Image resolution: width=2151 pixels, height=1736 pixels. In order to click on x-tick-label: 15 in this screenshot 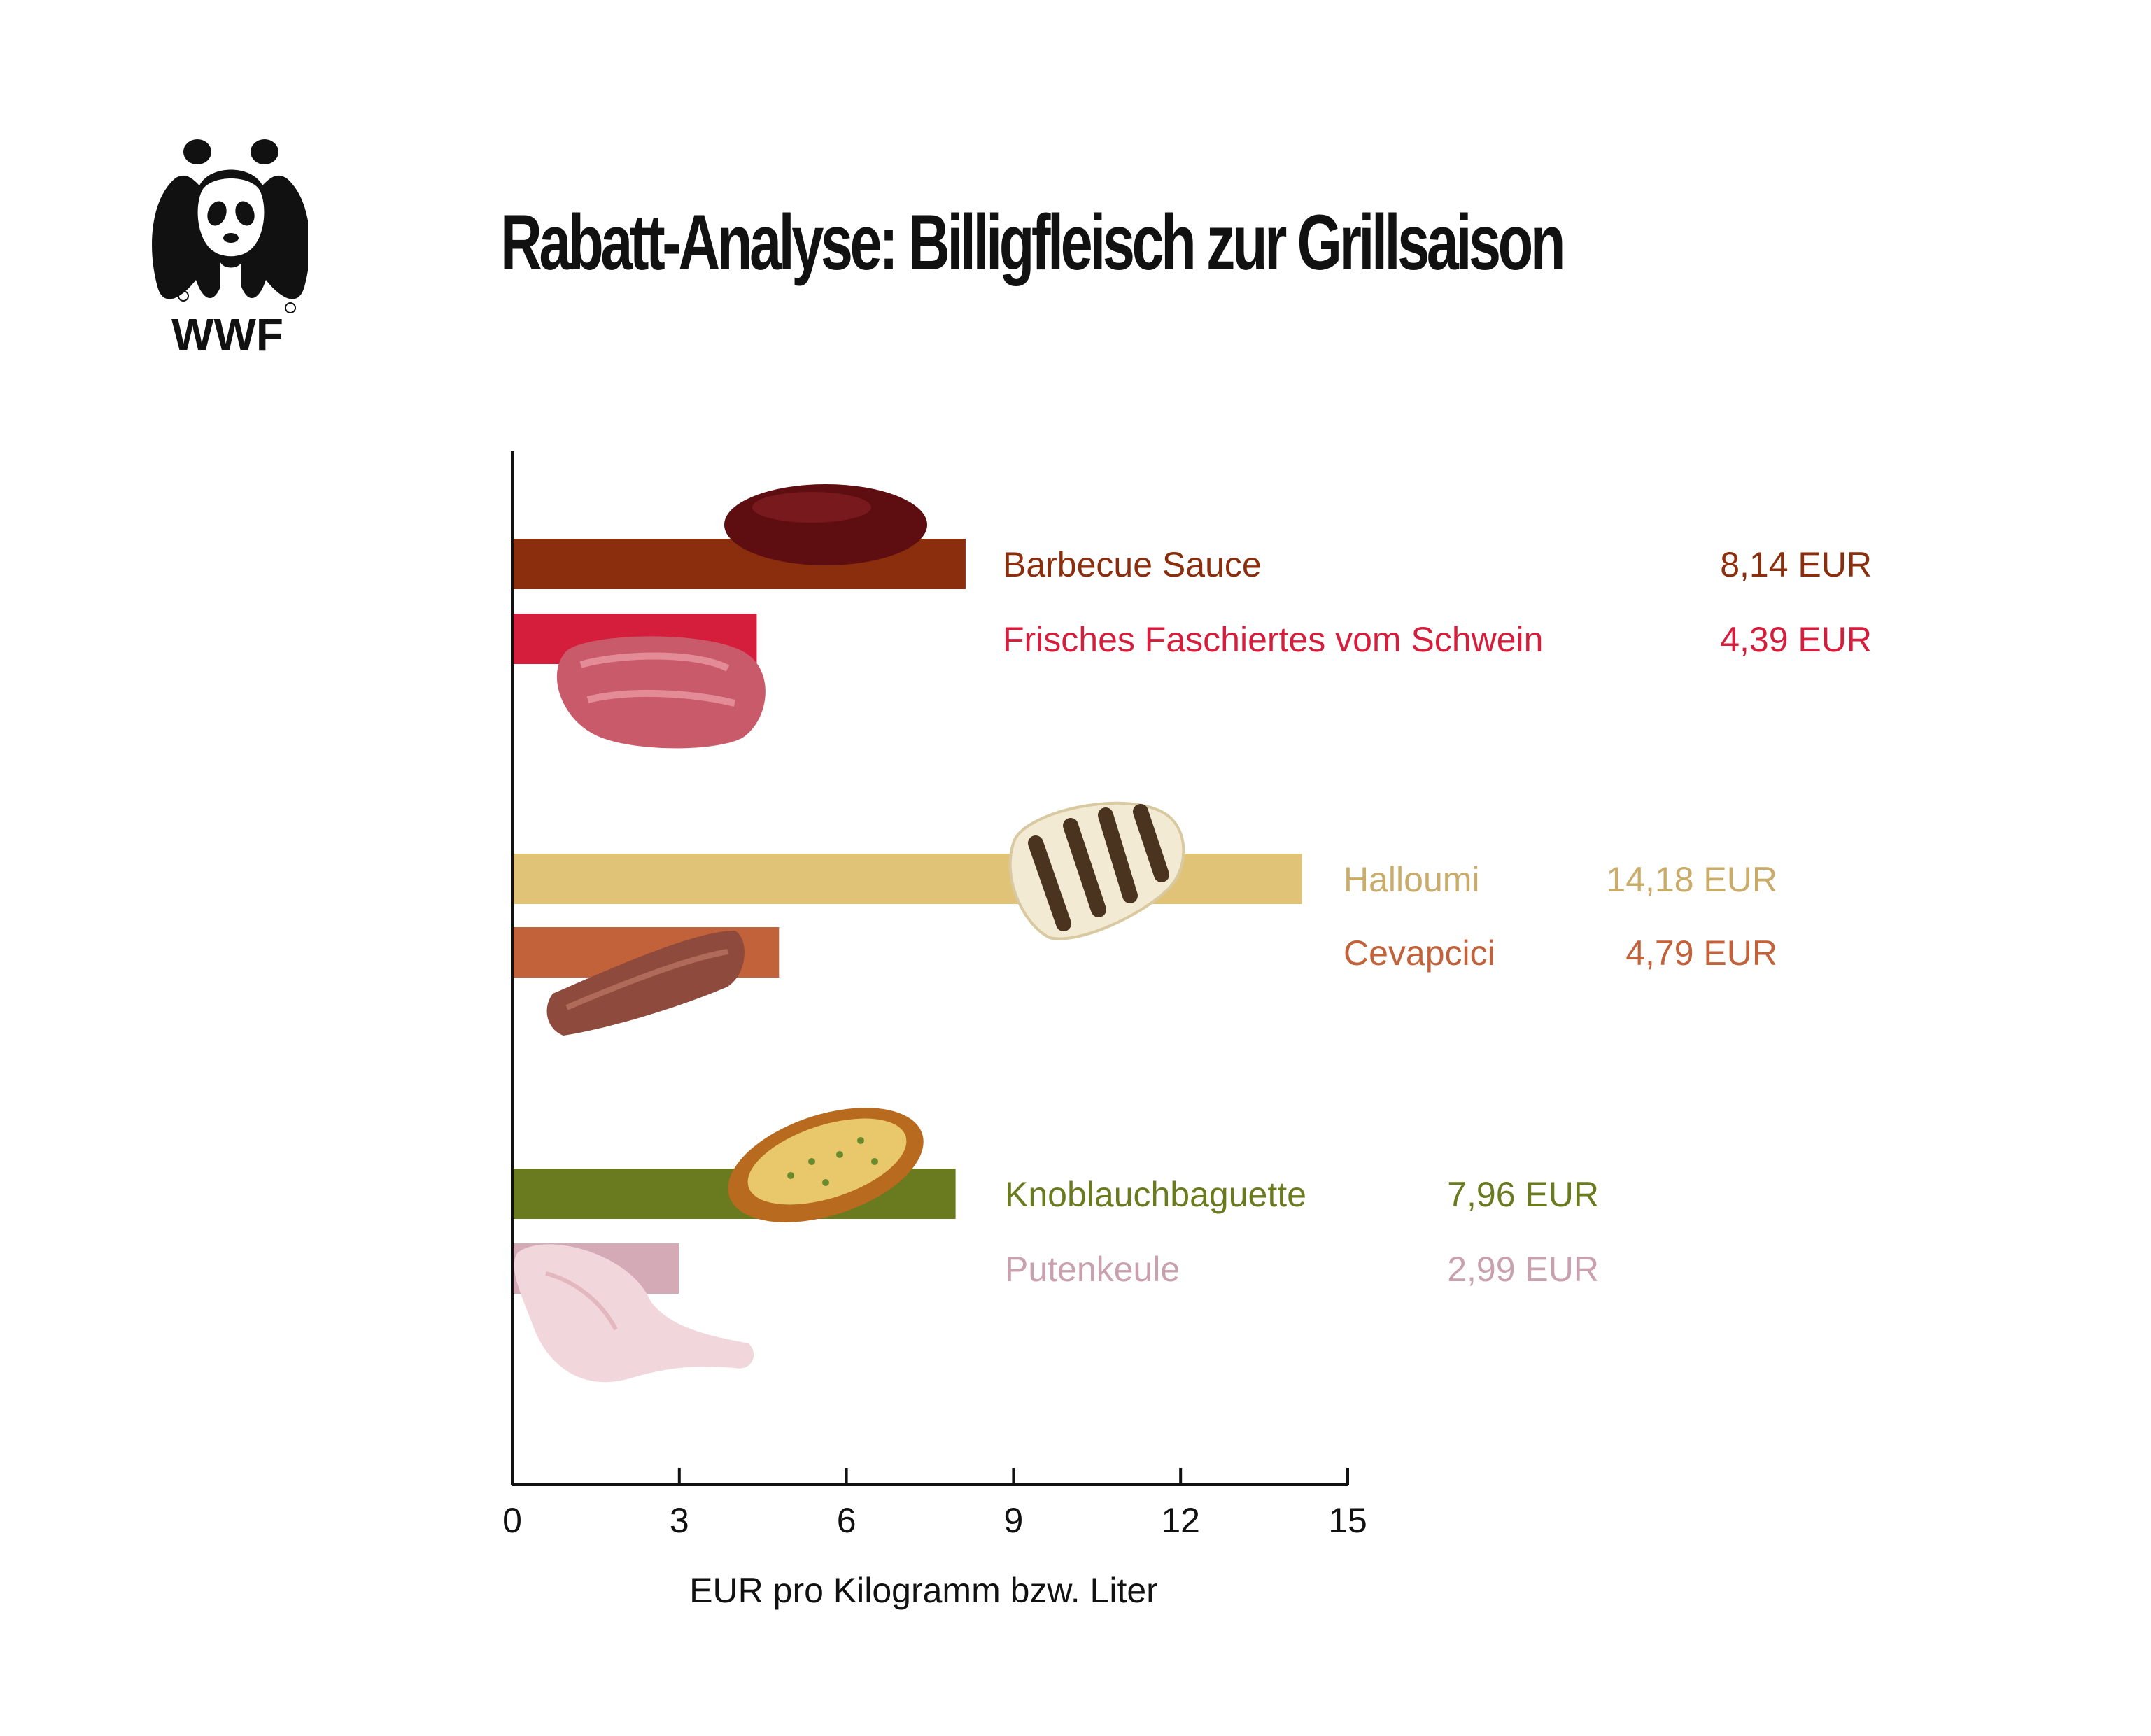, I will do `click(1347, 1520)`.